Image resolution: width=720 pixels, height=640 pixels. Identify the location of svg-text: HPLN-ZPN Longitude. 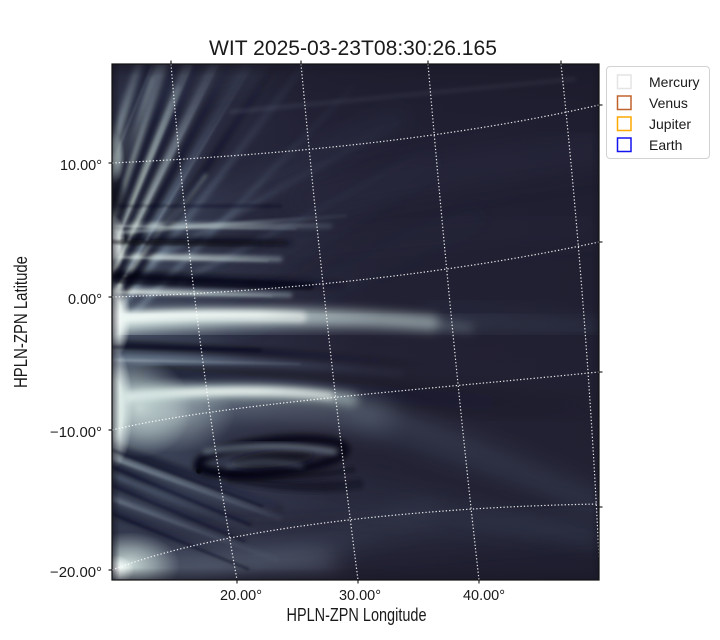
(357, 615).